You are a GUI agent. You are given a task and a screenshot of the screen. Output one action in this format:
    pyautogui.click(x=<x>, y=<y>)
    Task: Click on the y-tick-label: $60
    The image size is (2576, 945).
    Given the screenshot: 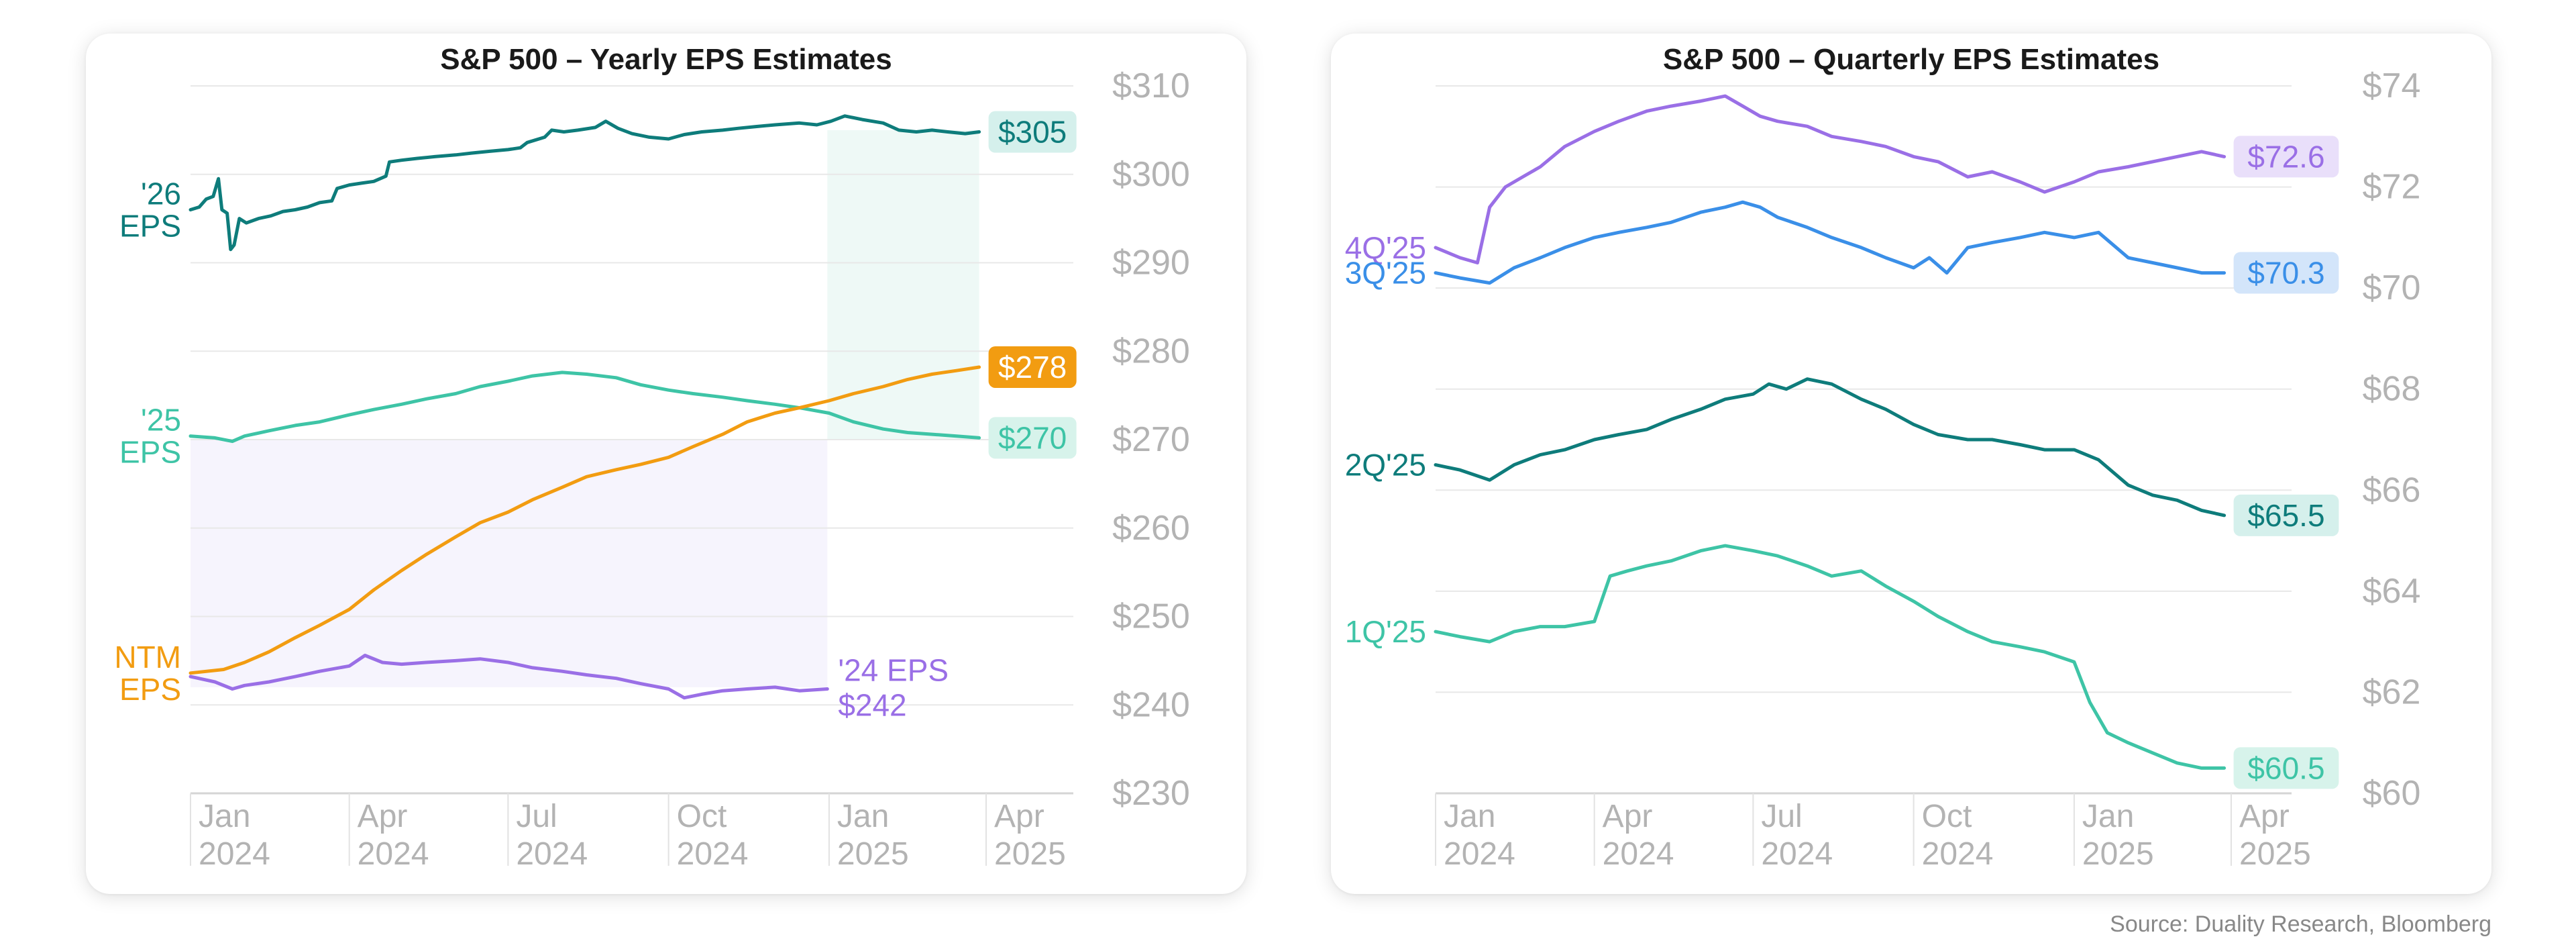 What is the action you would take?
    pyautogui.click(x=2392, y=793)
    